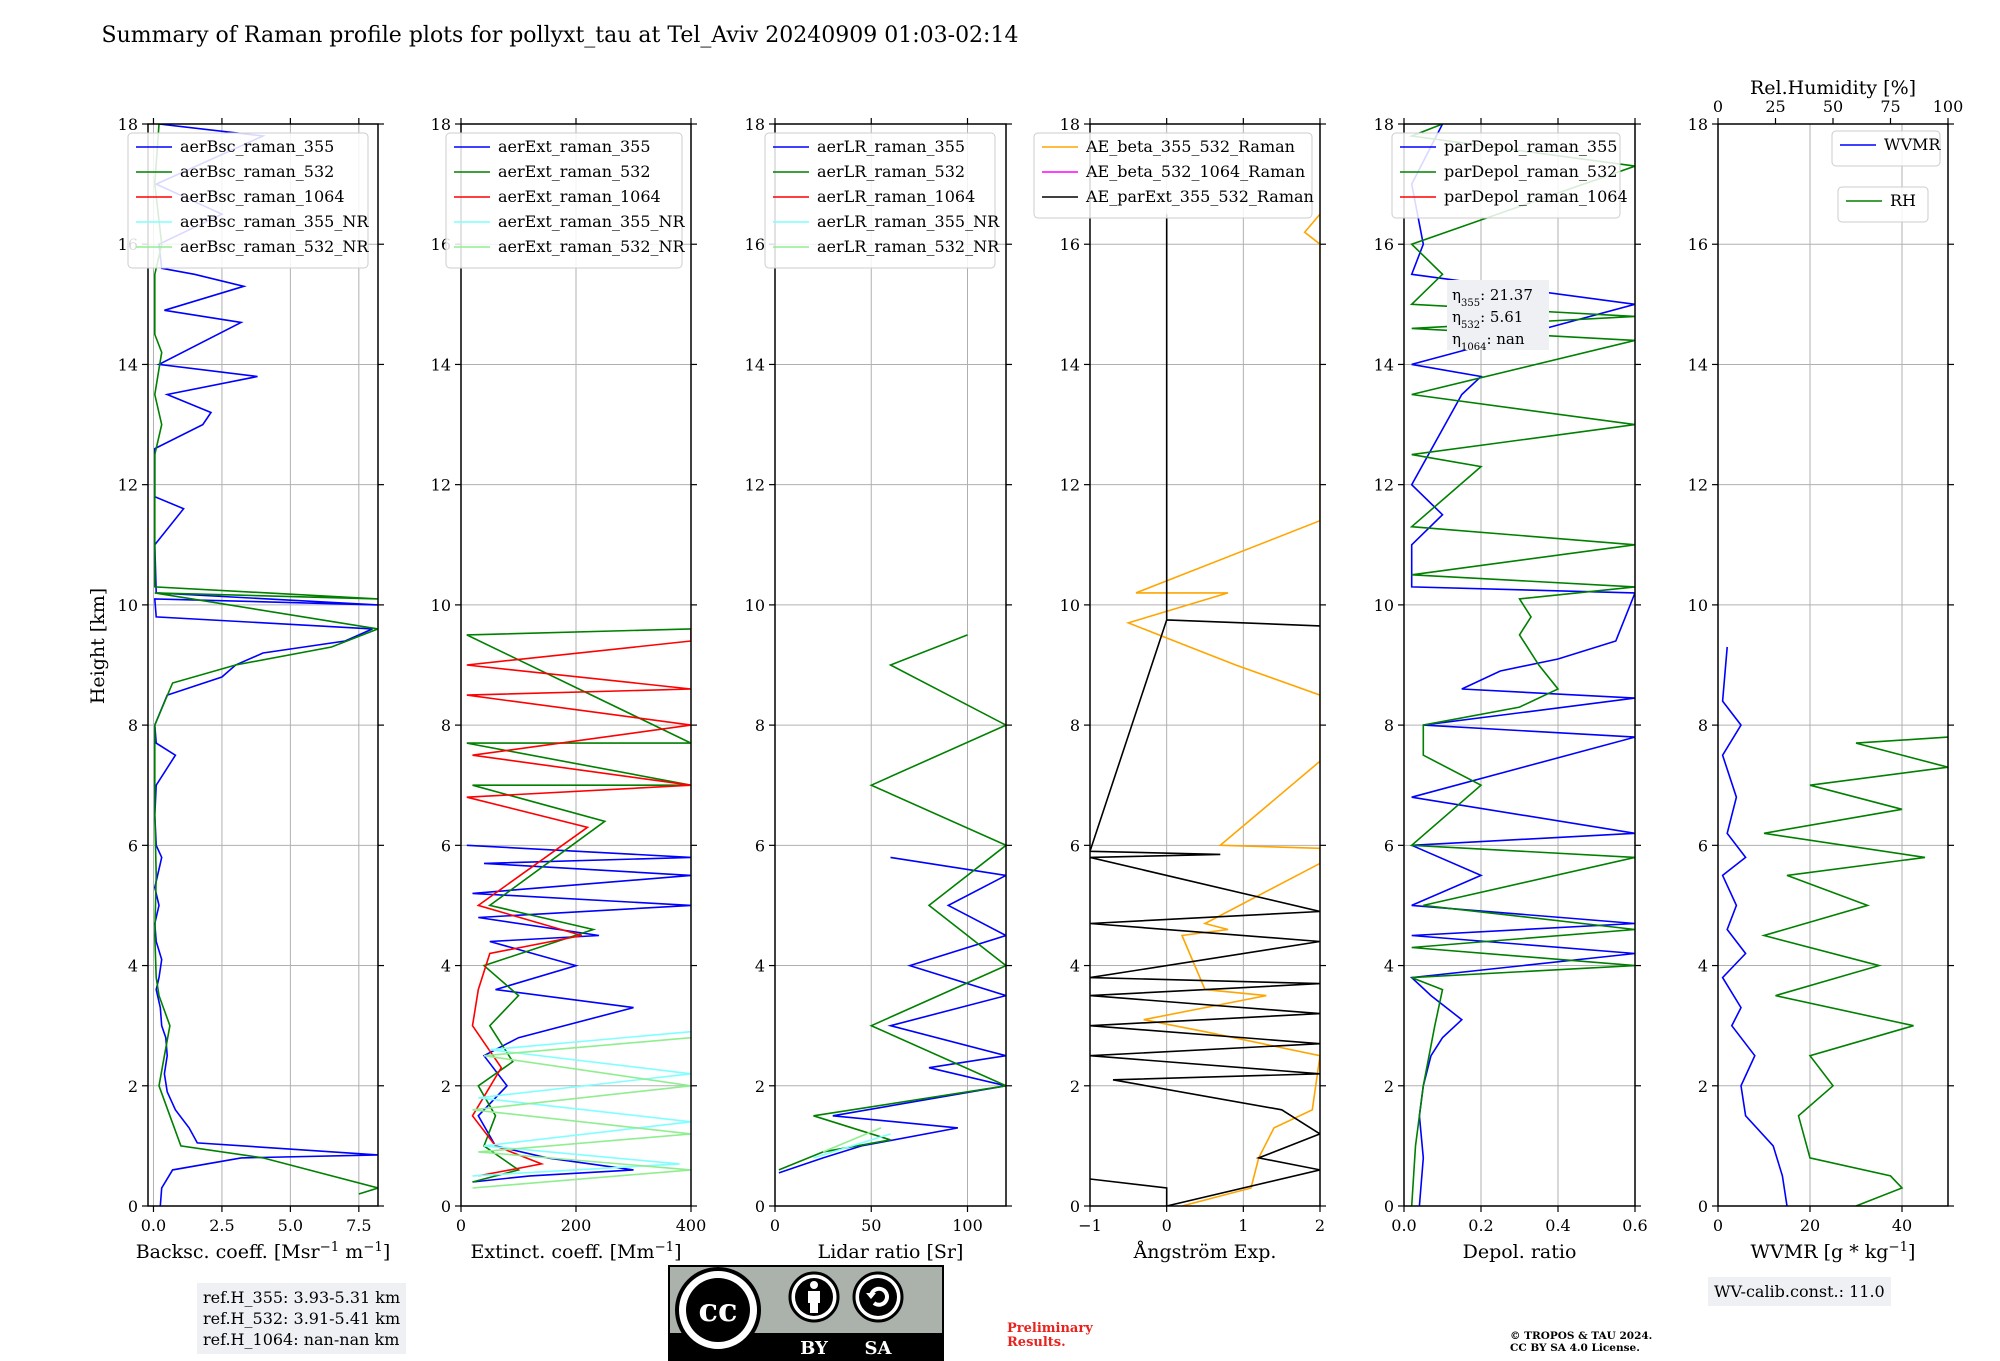  Describe the element at coordinates (1820, 1252) in the screenshot. I see `label-span: WVMR [g * kg` at that location.